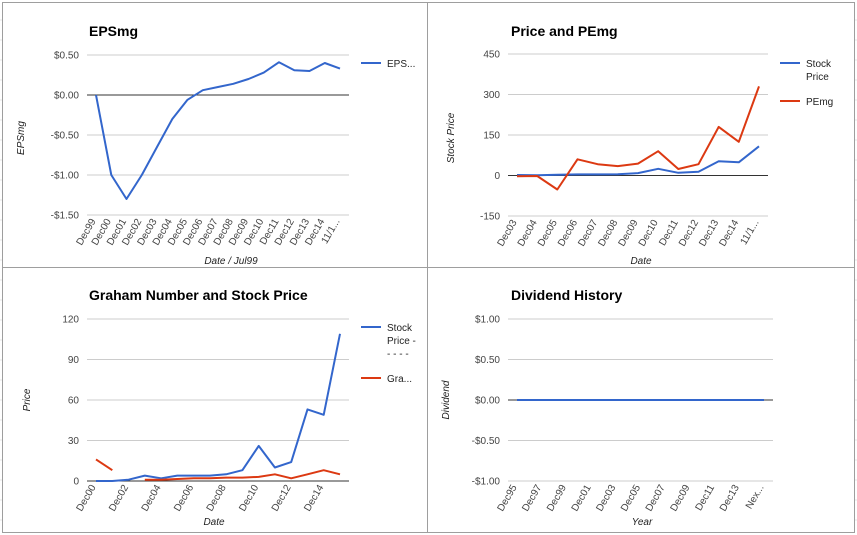  Describe the element at coordinates (76, 482) in the screenshot. I see `graham-y-tick-label: 0` at that location.